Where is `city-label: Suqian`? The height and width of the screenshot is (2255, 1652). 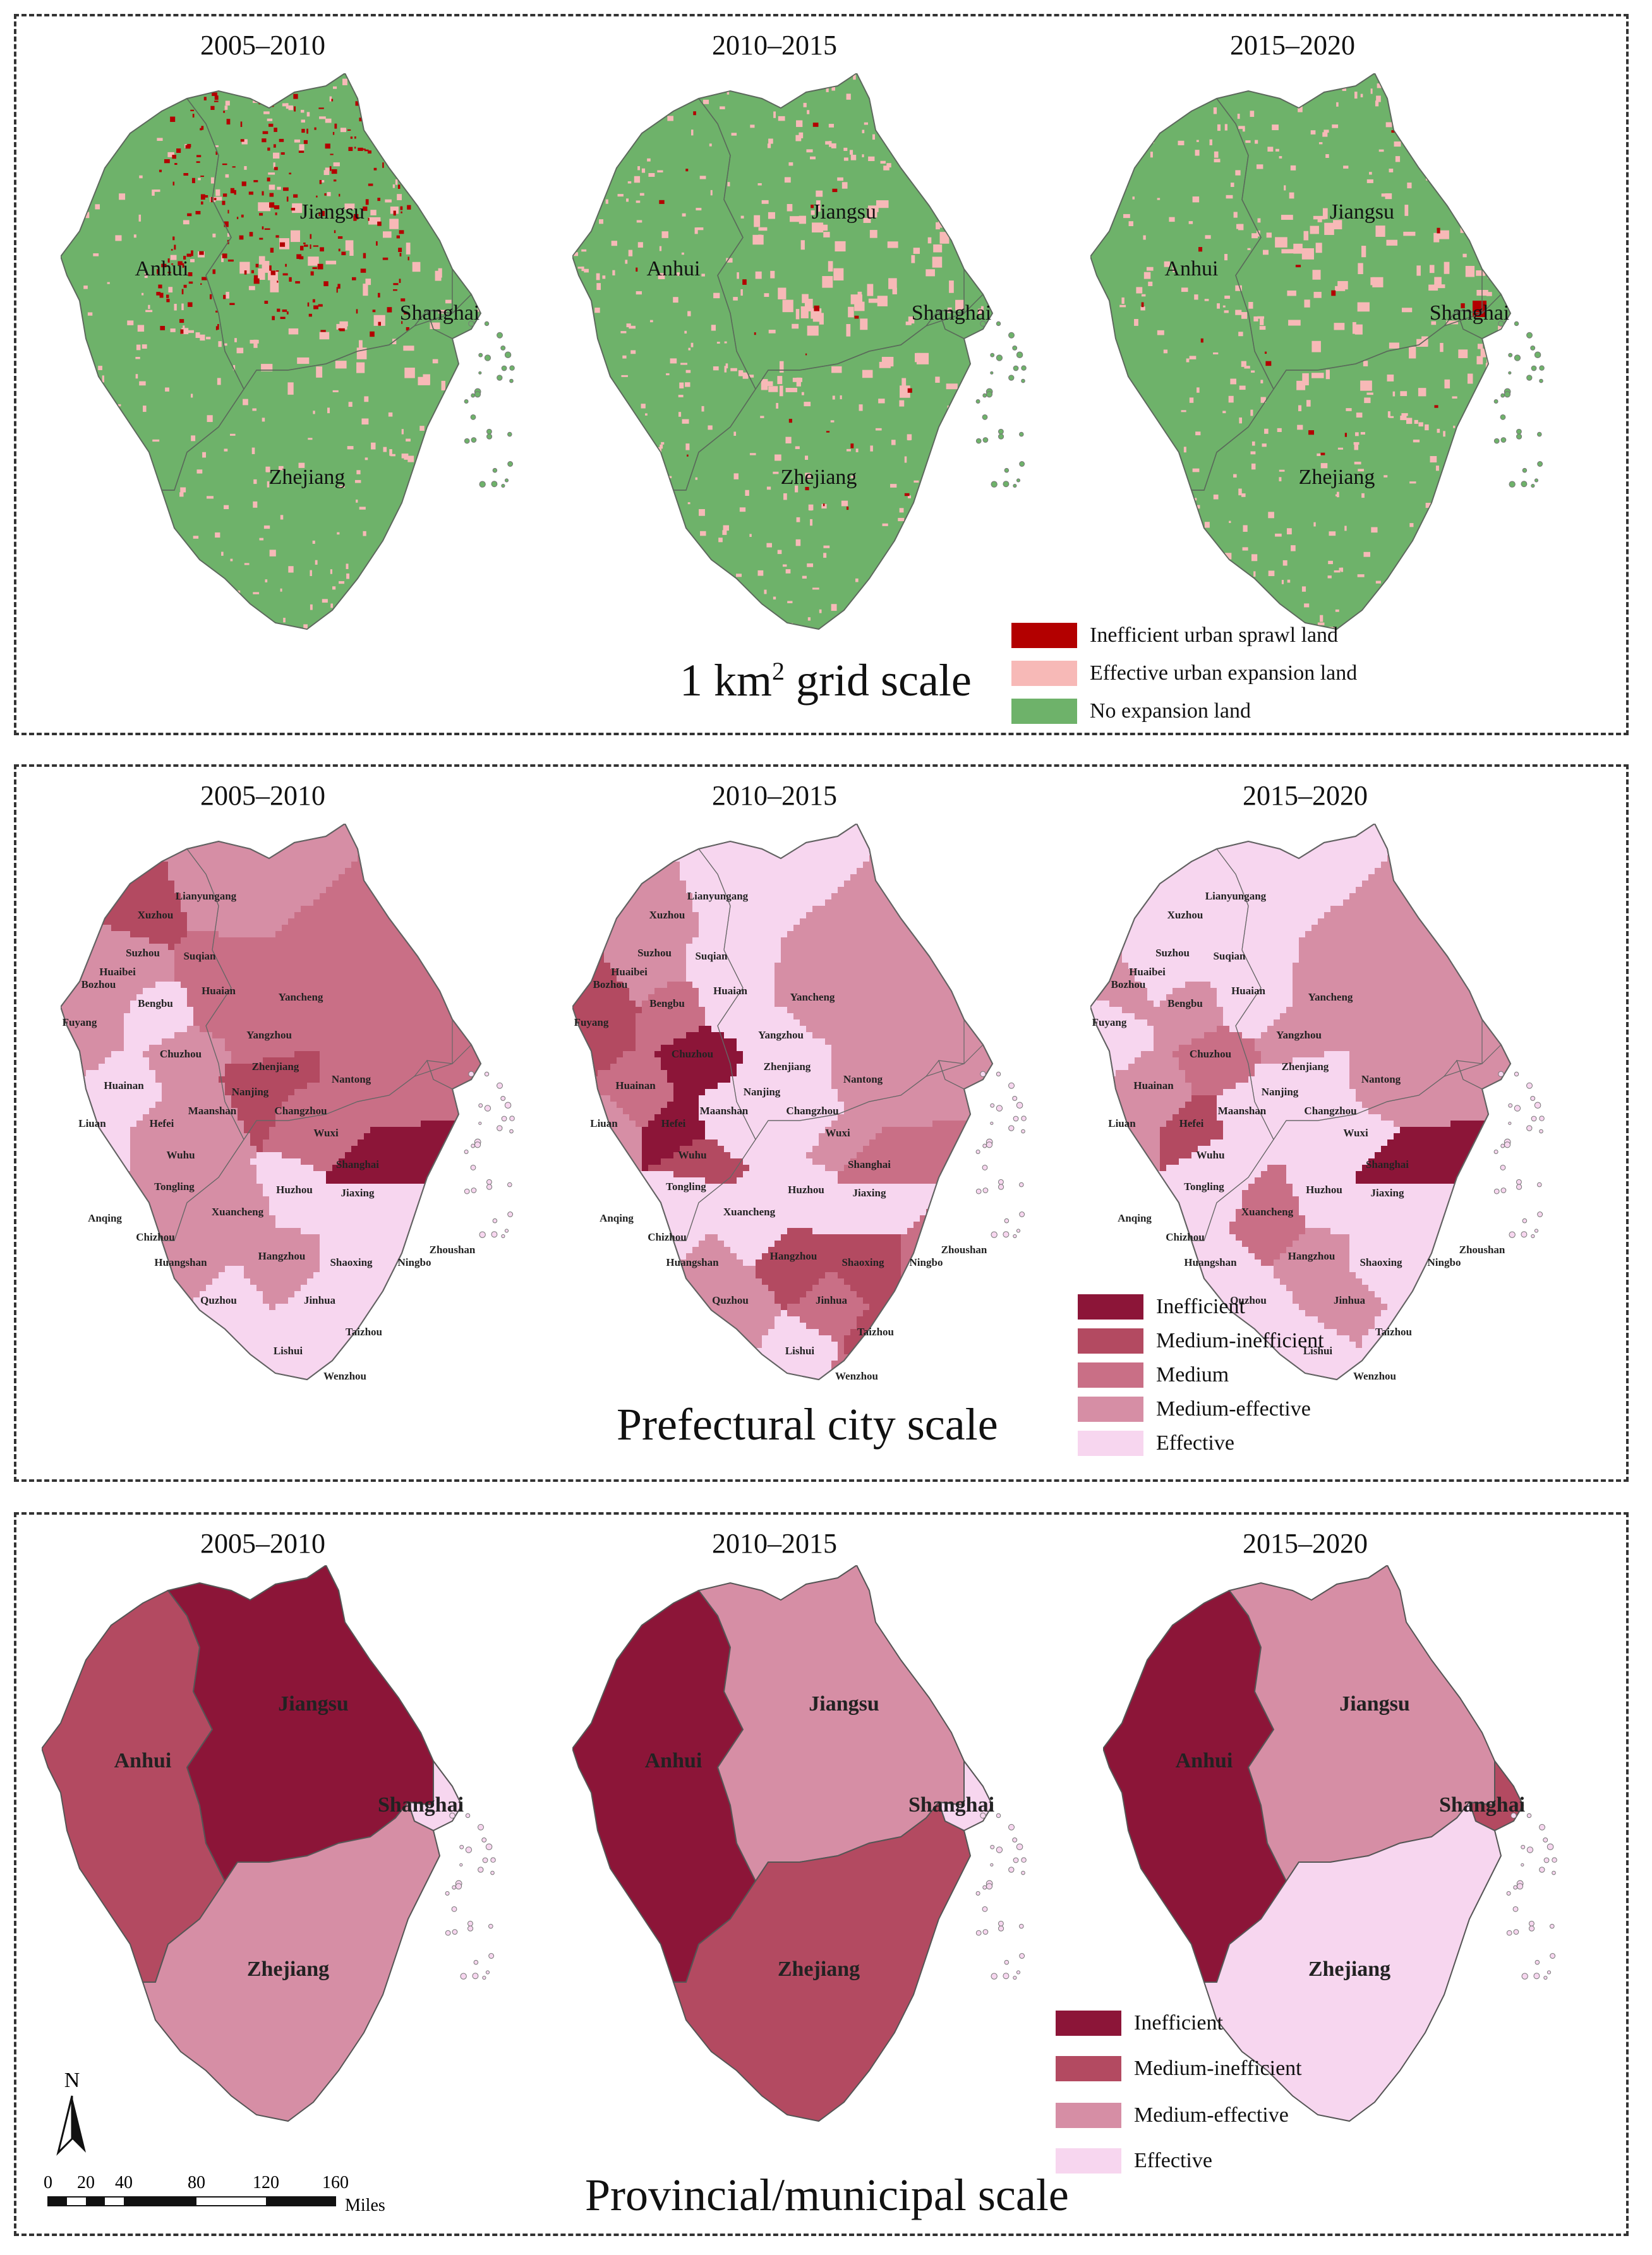
city-label: Suqian is located at coordinates (1229, 956).